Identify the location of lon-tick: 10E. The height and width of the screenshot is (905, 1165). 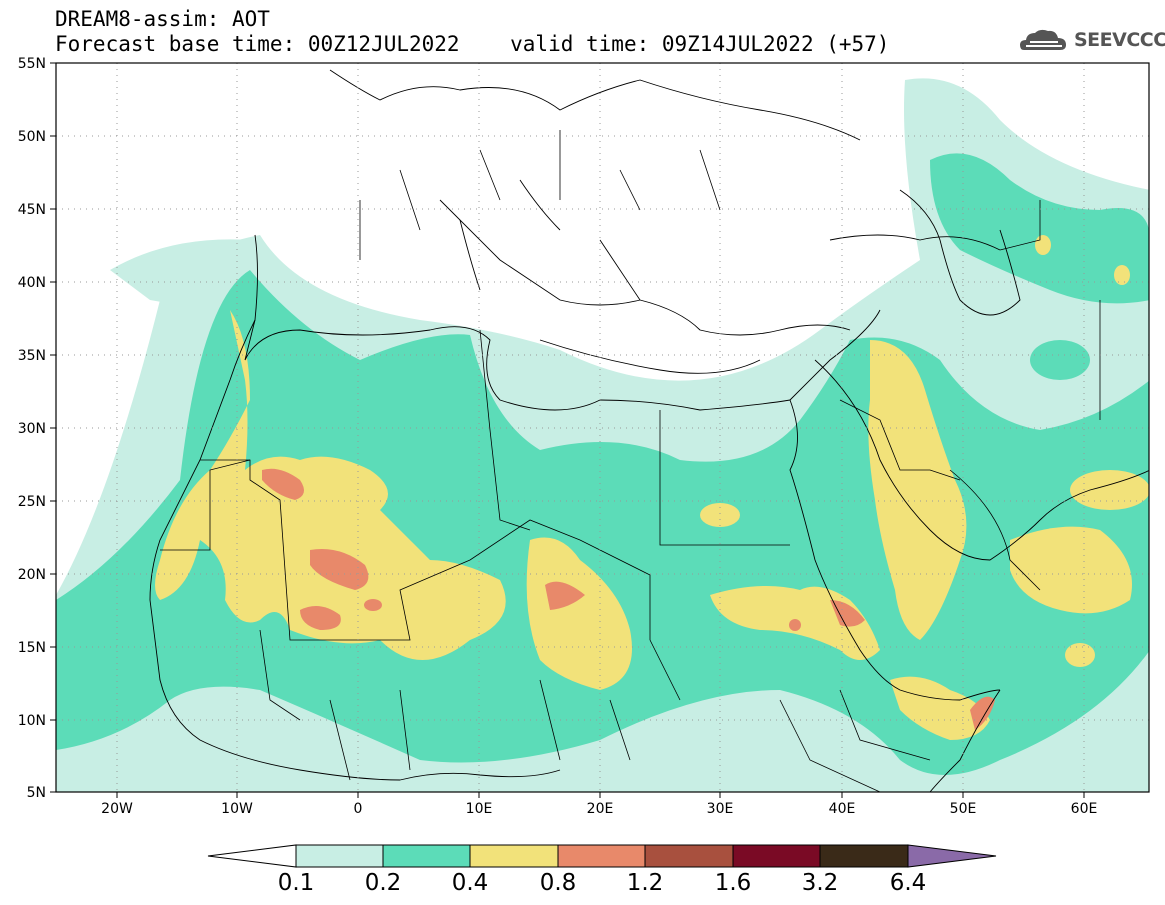
(479, 809).